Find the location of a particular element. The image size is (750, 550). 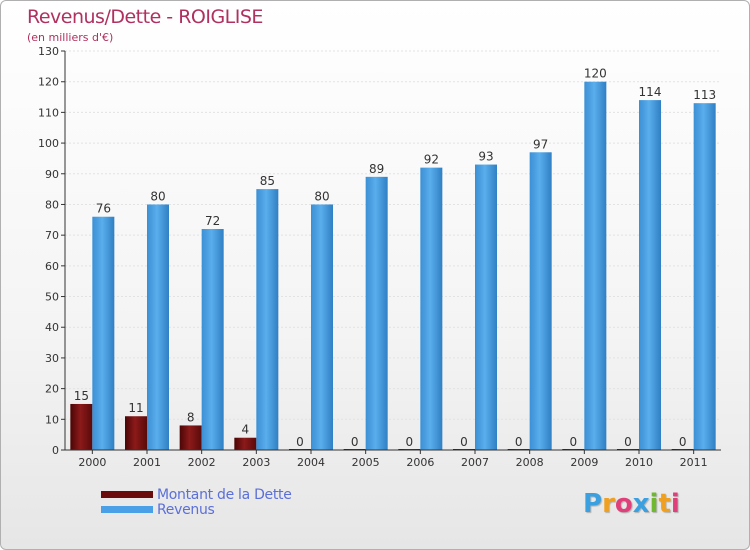

data-label-revenus: 113 is located at coordinates (704, 95).